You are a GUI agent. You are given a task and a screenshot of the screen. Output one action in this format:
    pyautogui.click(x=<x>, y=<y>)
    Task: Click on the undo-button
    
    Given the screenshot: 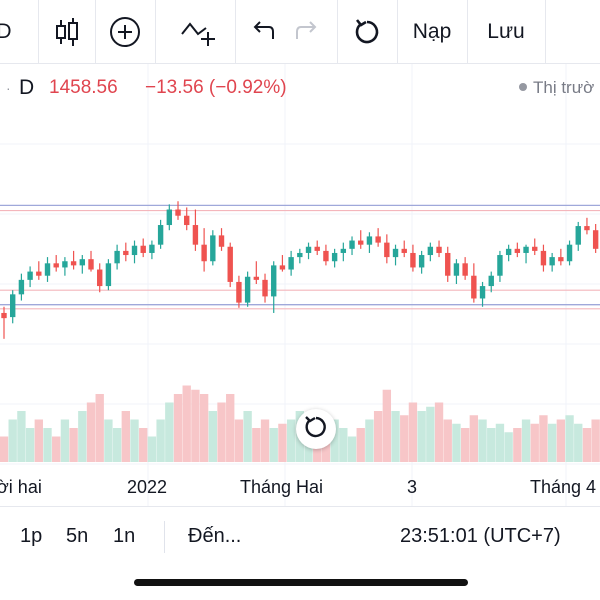 What is the action you would take?
    pyautogui.click(x=262, y=32)
    